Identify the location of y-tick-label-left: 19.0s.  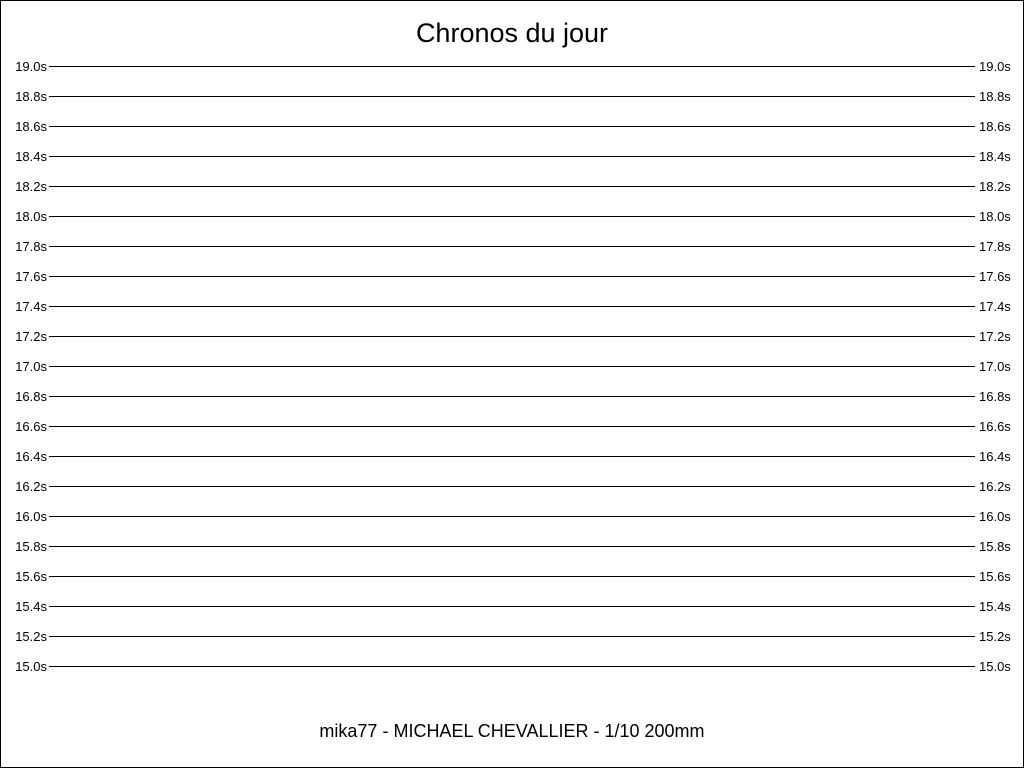
(31, 66).